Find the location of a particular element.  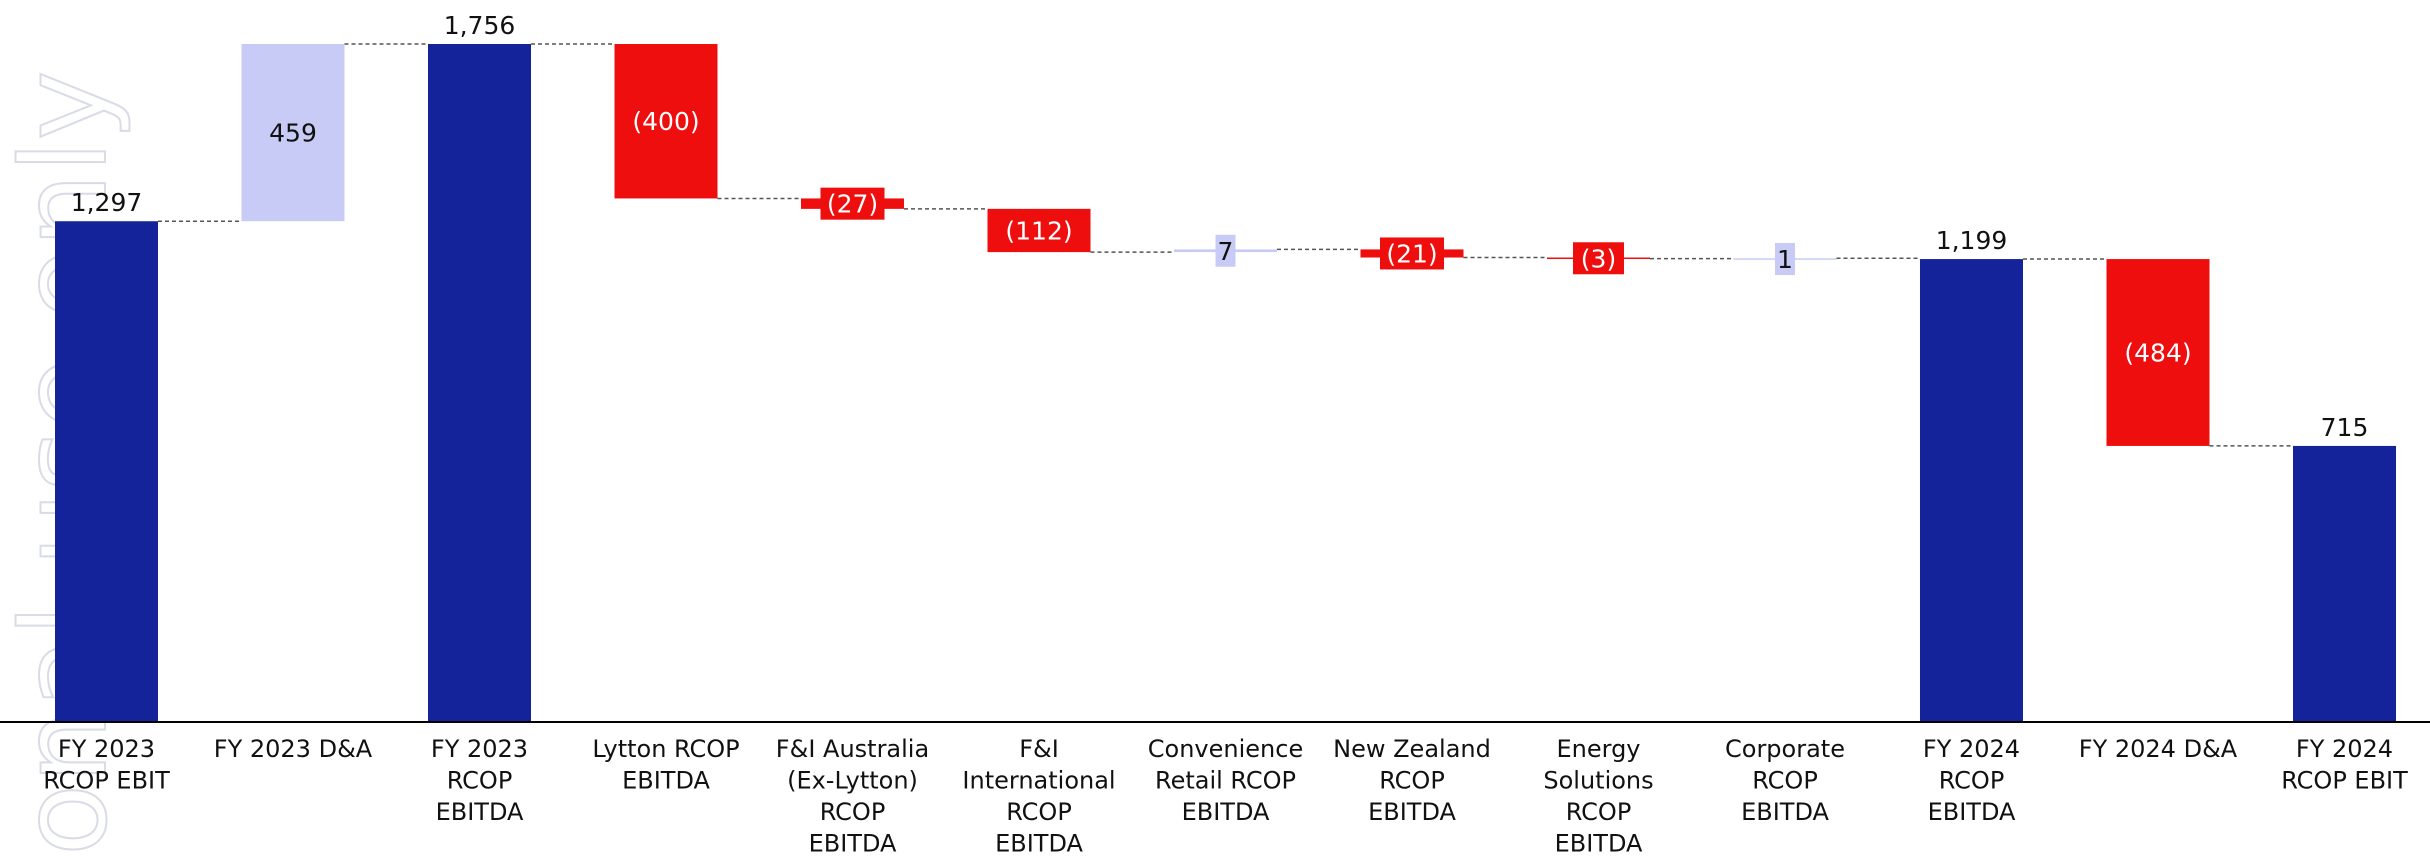

x-tick-label: FY 2023 D&A is located at coordinates (293, 749).